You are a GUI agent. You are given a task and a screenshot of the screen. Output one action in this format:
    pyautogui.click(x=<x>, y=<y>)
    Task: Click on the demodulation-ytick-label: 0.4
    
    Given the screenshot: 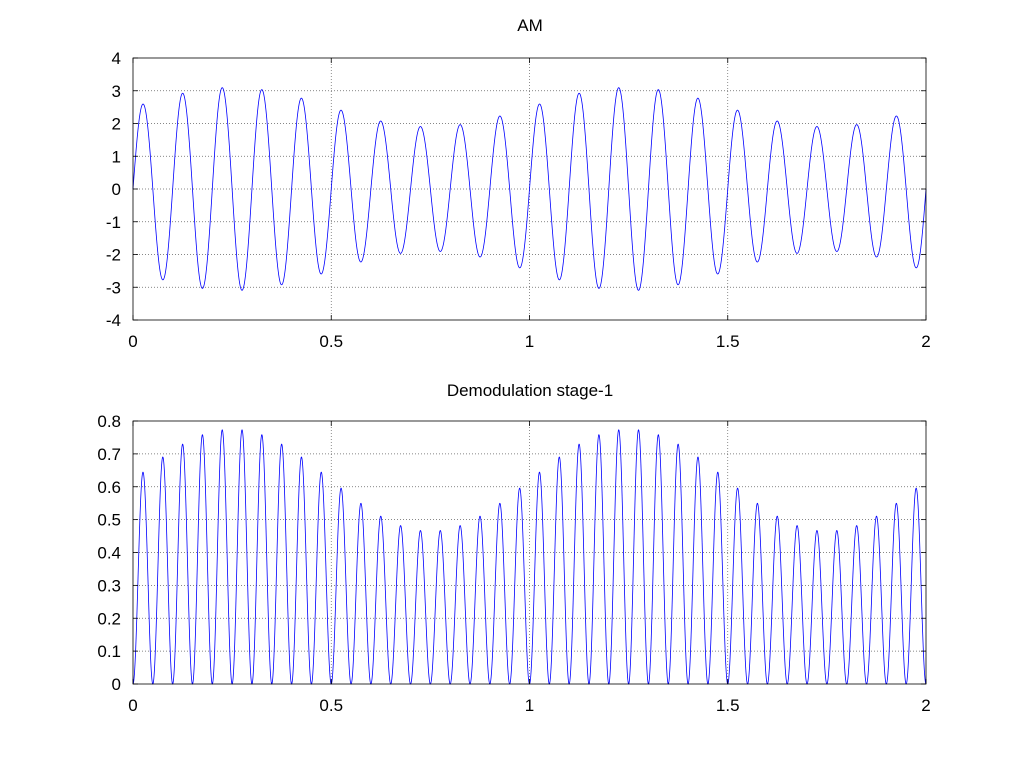 What is the action you would take?
    pyautogui.click(x=109, y=553)
    